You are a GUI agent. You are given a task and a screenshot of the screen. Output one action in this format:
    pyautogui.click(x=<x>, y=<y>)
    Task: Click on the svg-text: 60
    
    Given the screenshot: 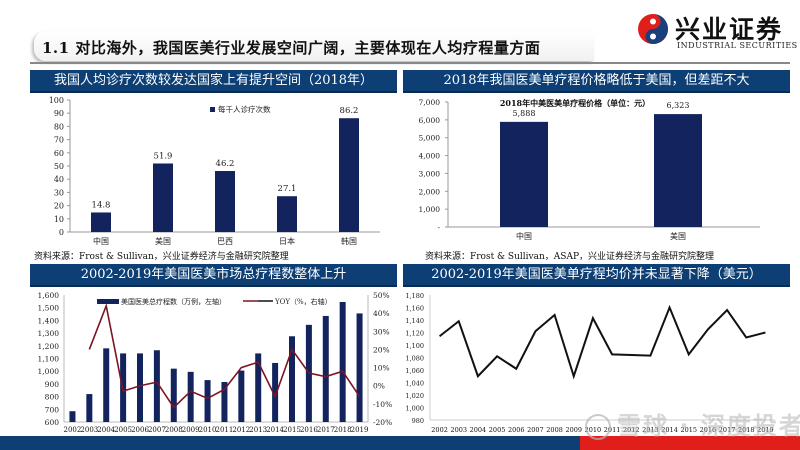 What is the action you would take?
    pyautogui.click(x=59, y=153)
    